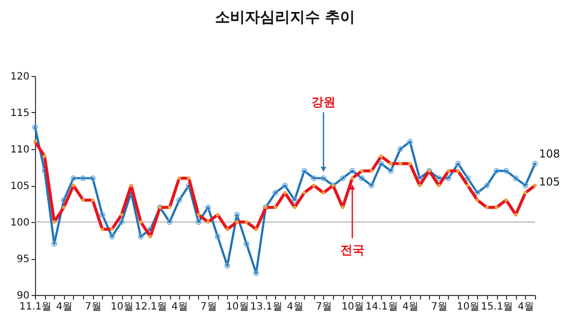 Image resolution: width=567 pixels, height=325 pixels. I want to click on y-tick-label: 90, so click(23, 296).